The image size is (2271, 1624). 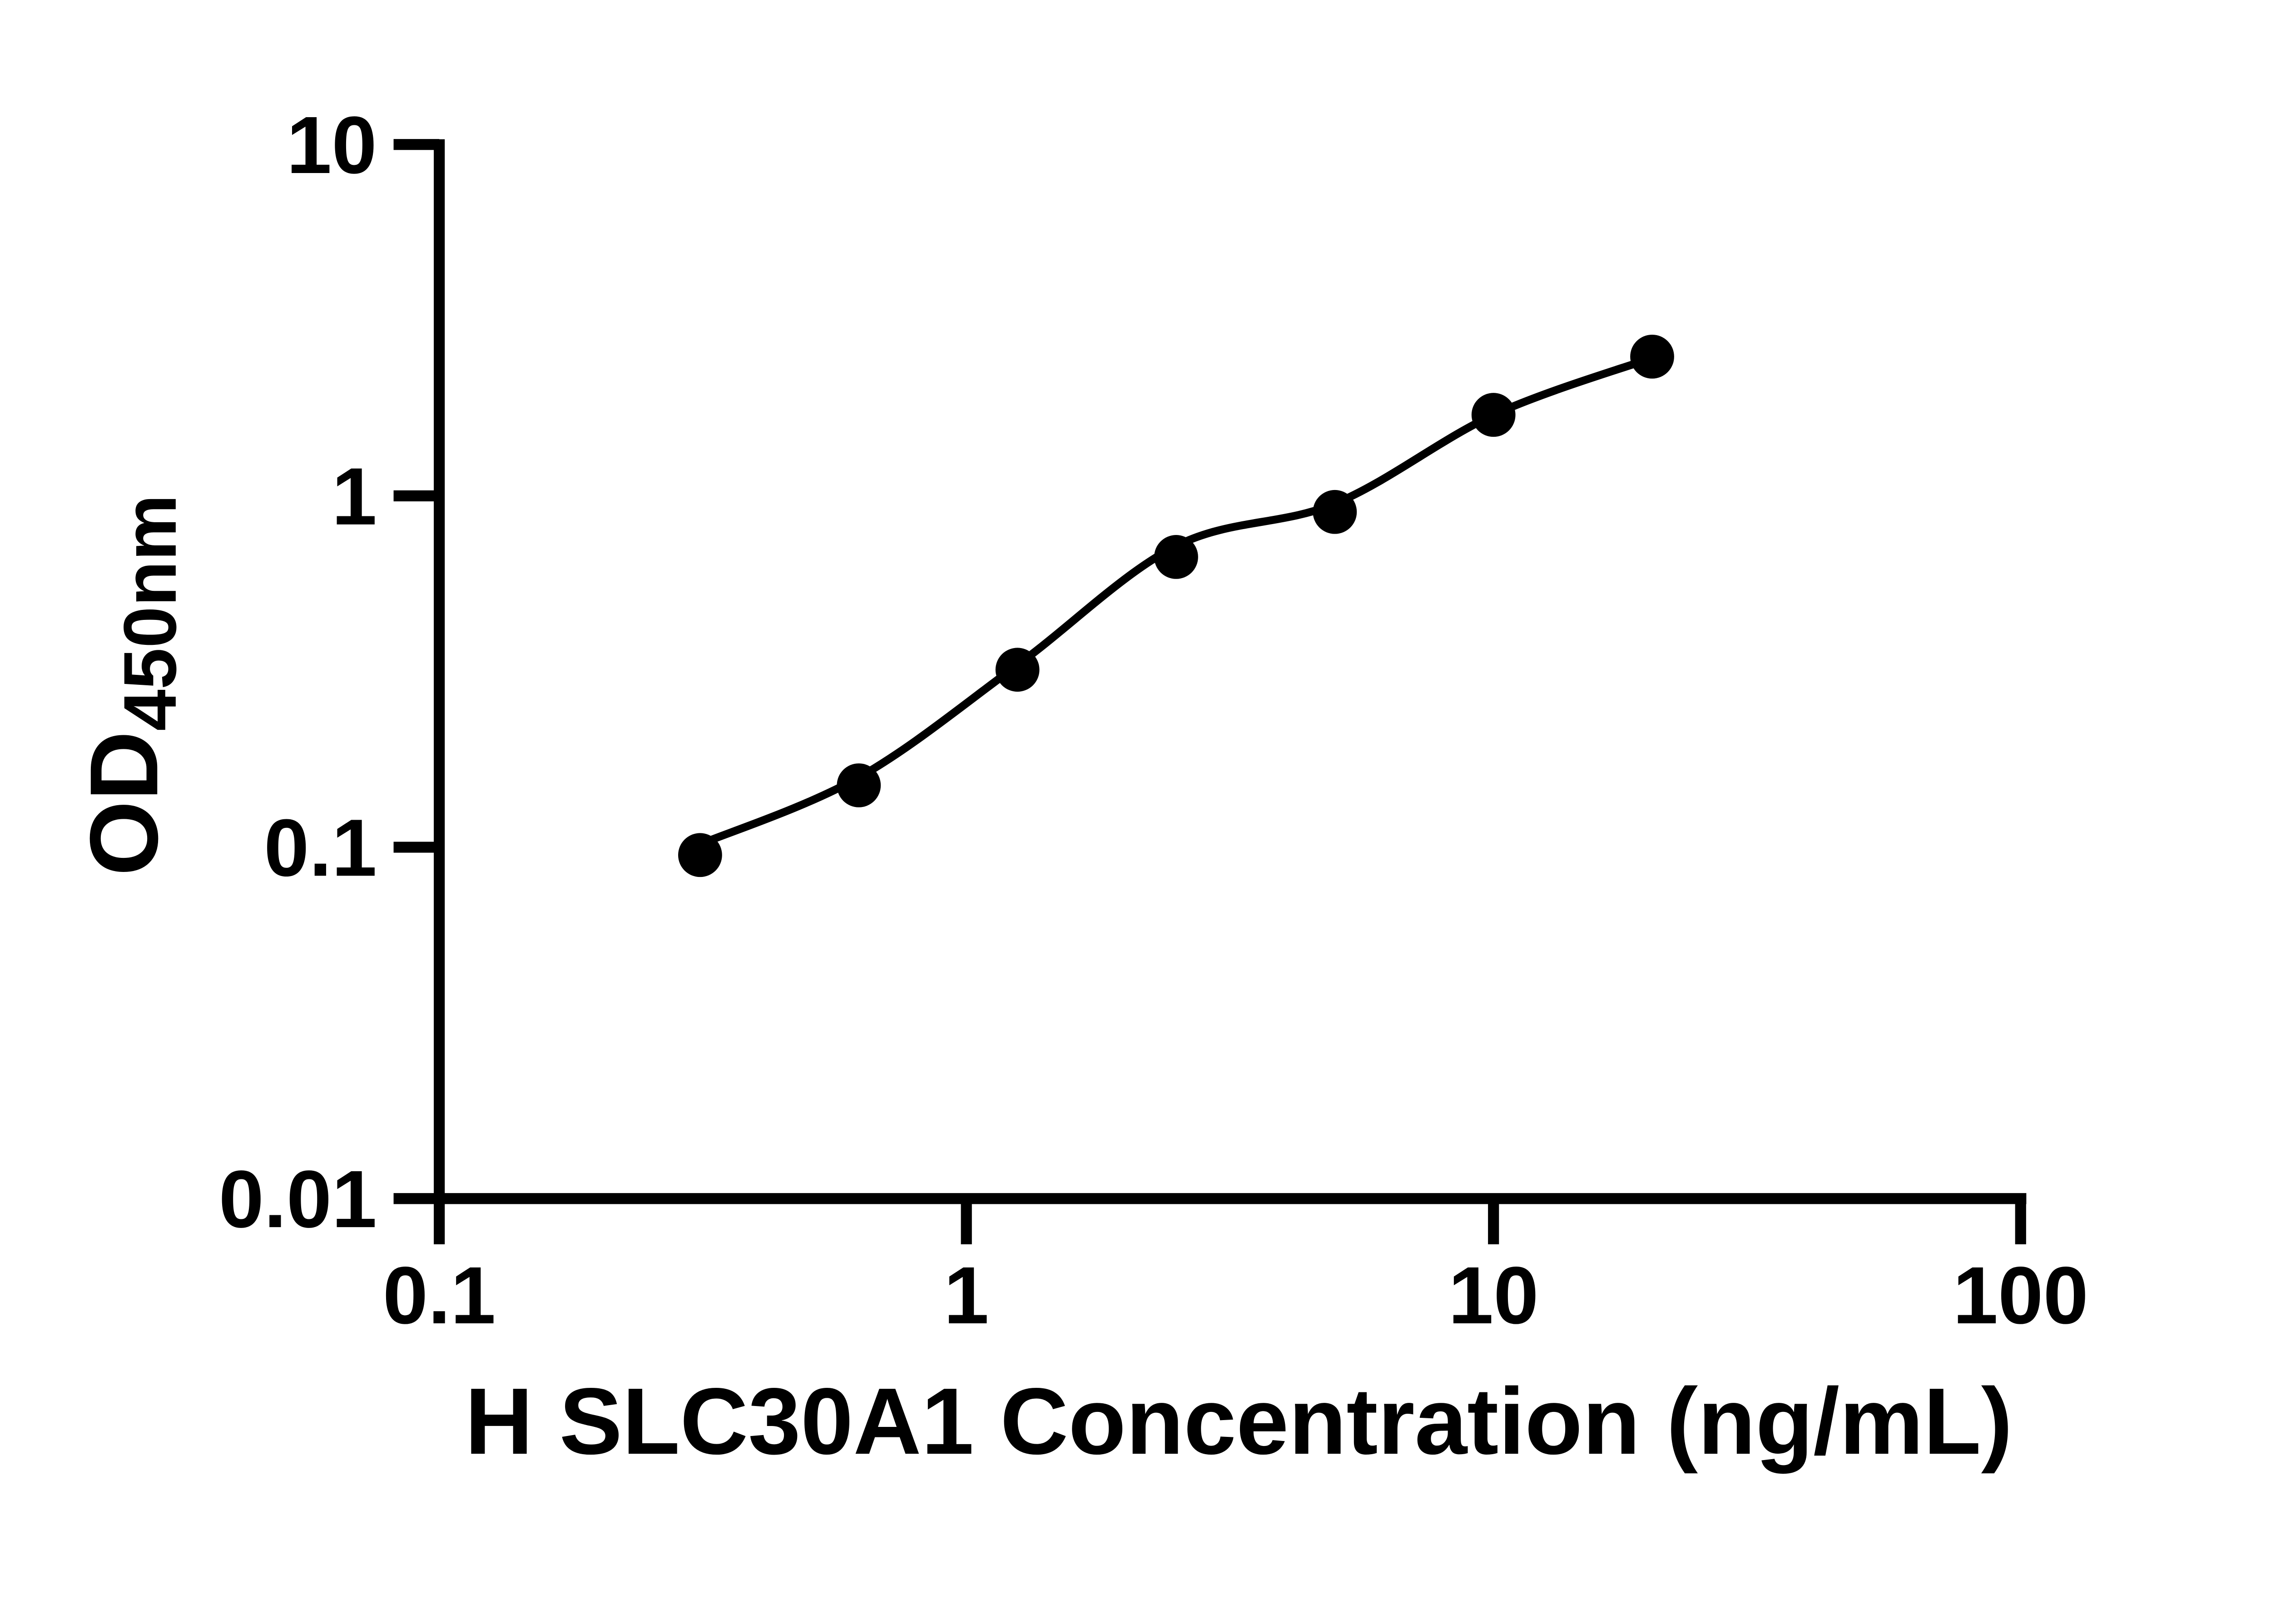 What do you see at coordinates (1230, 1221) in the screenshot?
I see `x-axis-ticks` at bounding box center [1230, 1221].